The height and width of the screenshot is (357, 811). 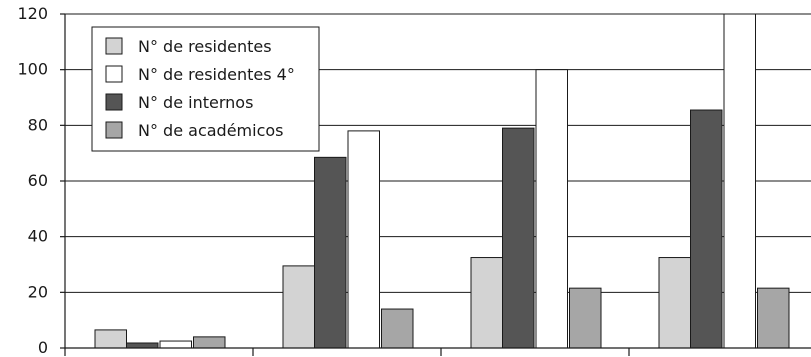 What do you see at coordinates (32, 13) in the screenshot?
I see `y-tick-label-120: 120` at bounding box center [32, 13].